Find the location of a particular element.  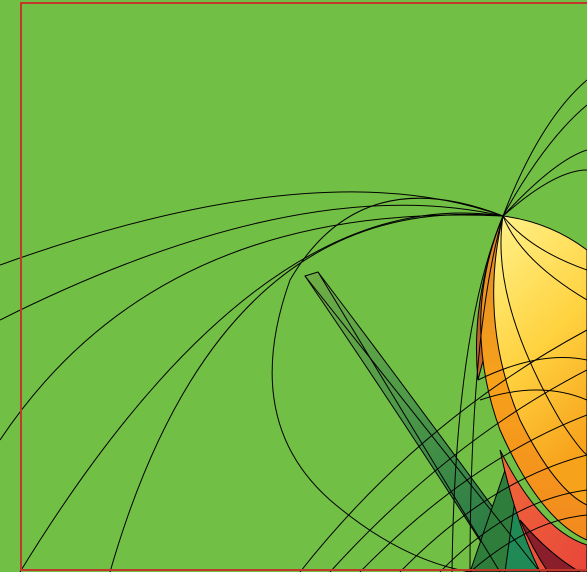

yellow-lens is located at coordinates (540, 360).